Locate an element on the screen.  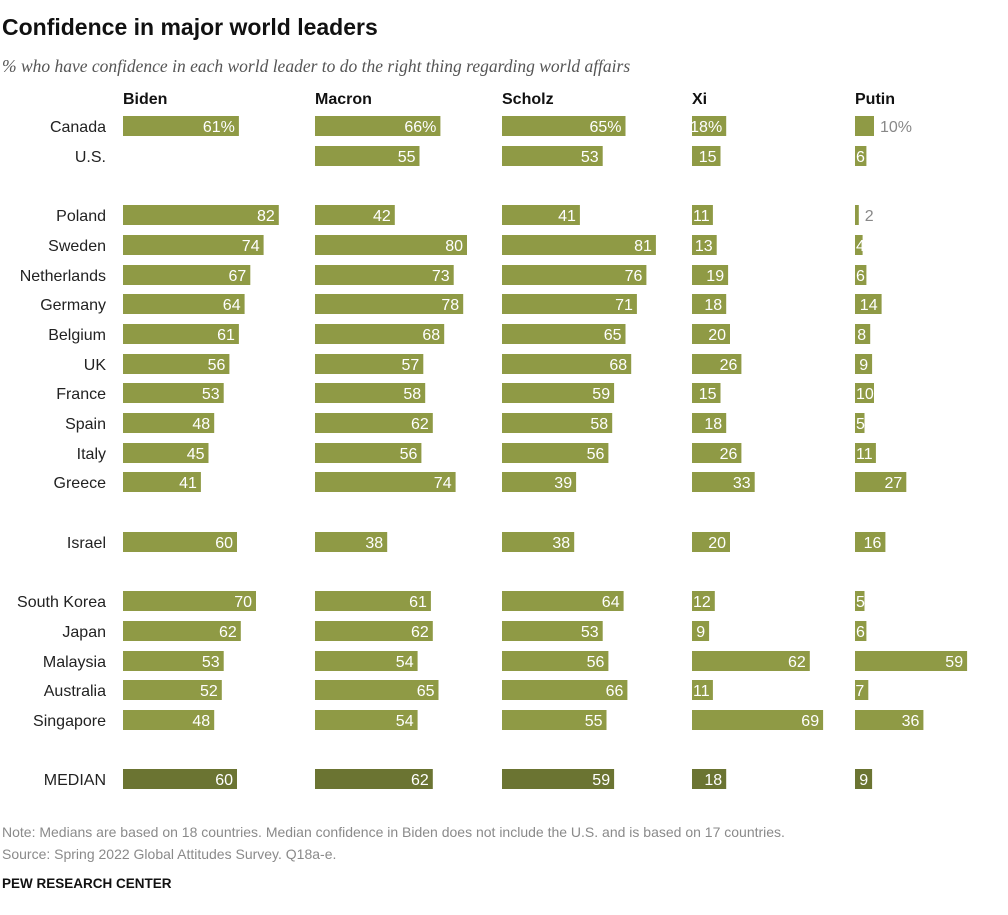
value-label-scholz-south-korea: 64 is located at coordinates (611, 602).